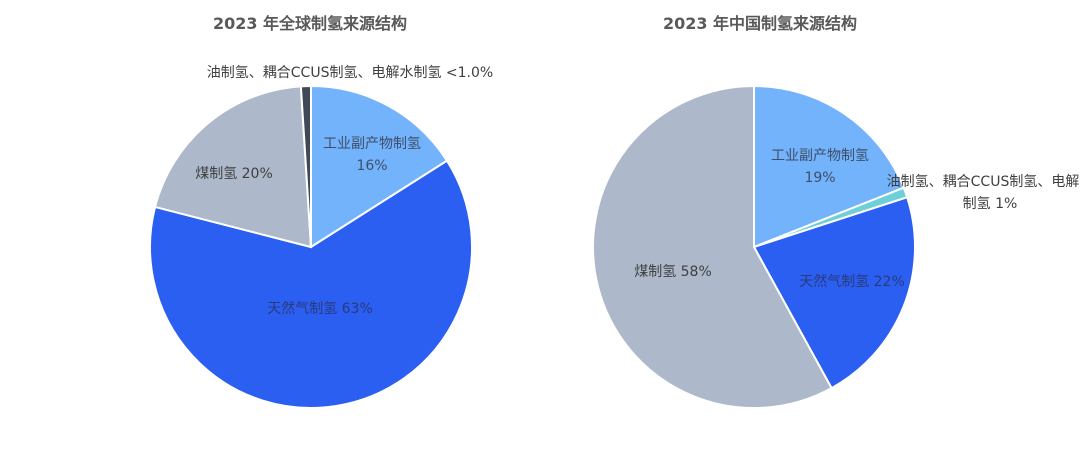  What do you see at coordinates (372, 155) in the screenshot?
I see `pie-0-label-0: 工业副产物制氢 16%` at bounding box center [372, 155].